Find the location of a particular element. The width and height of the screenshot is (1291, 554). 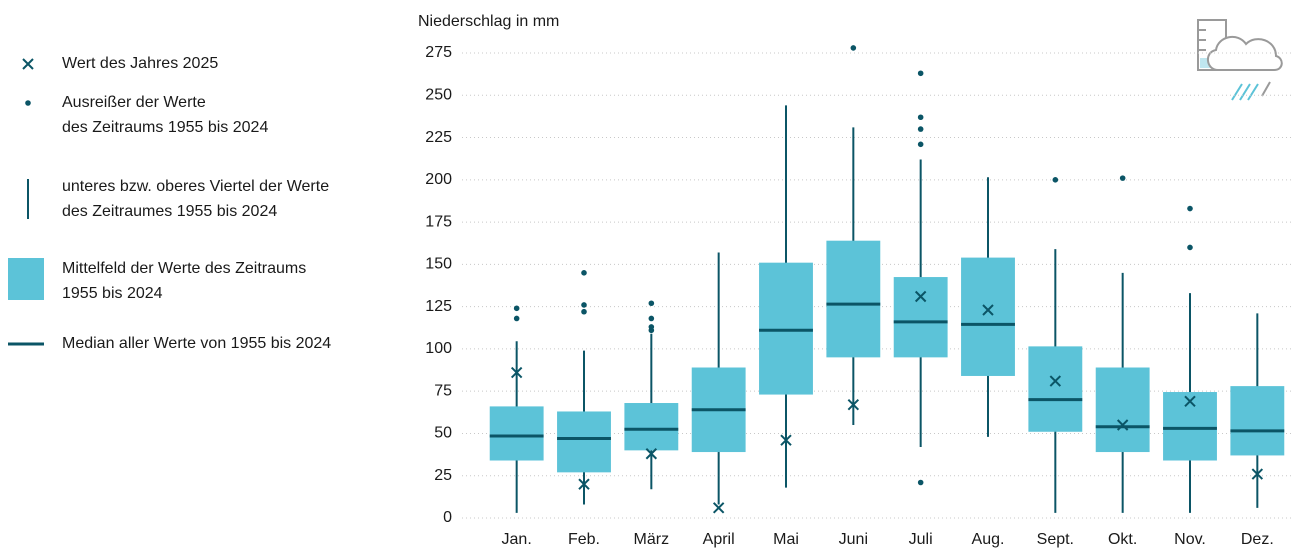

legend-label: des Zeitraumes 1955 bis 2024 is located at coordinates (169, 211).